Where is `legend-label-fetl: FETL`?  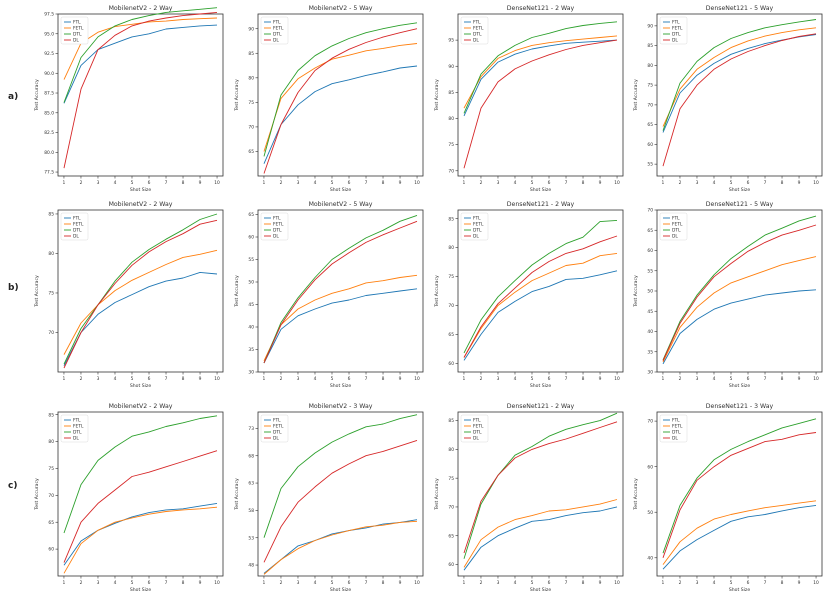
legend-label-fetl: FETL is located at coordinates (78, 427).